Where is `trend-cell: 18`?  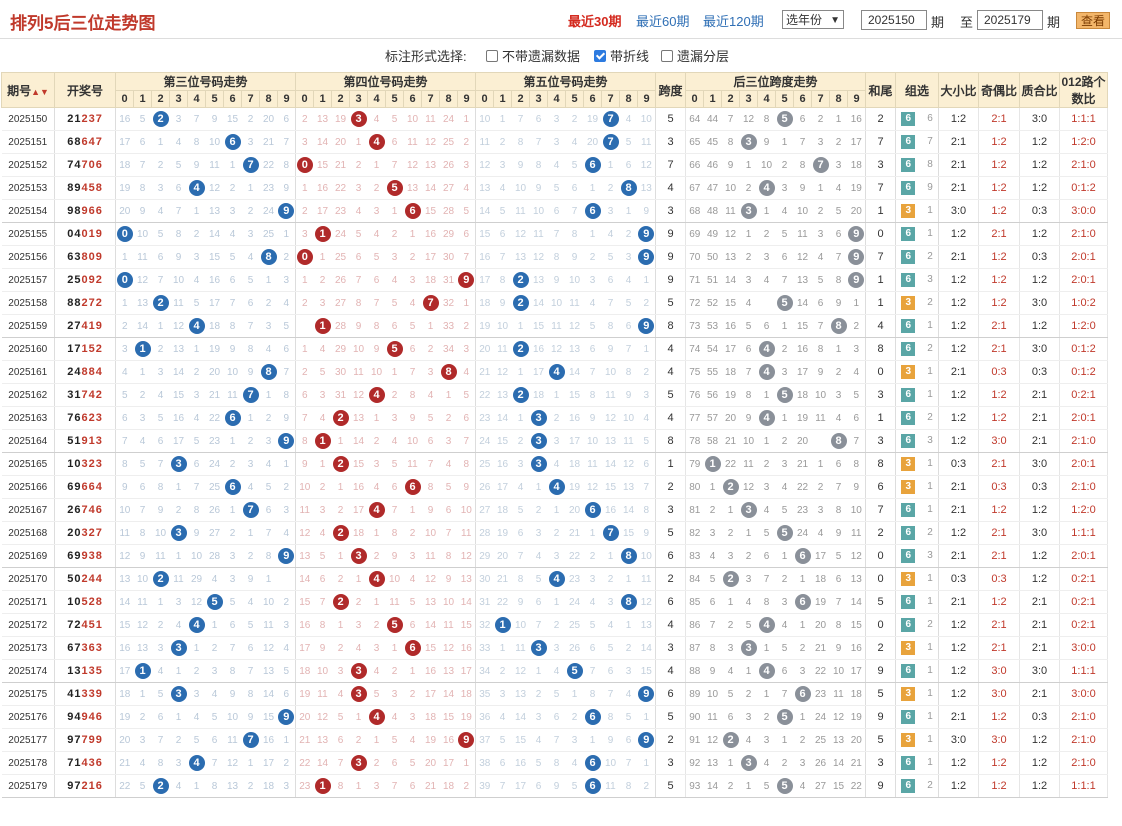 trend-cell: 18 is located at coordinates (484, 303).